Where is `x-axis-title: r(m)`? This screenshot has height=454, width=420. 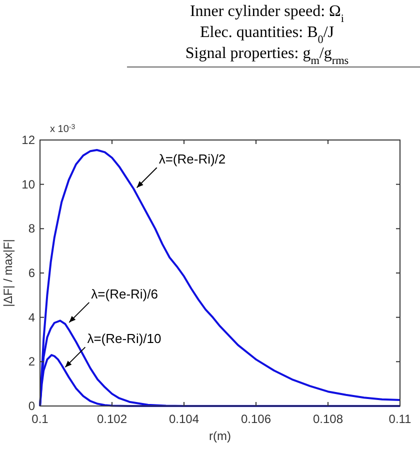 x-axis-title: r(m) is located at coordinates (220, 436).